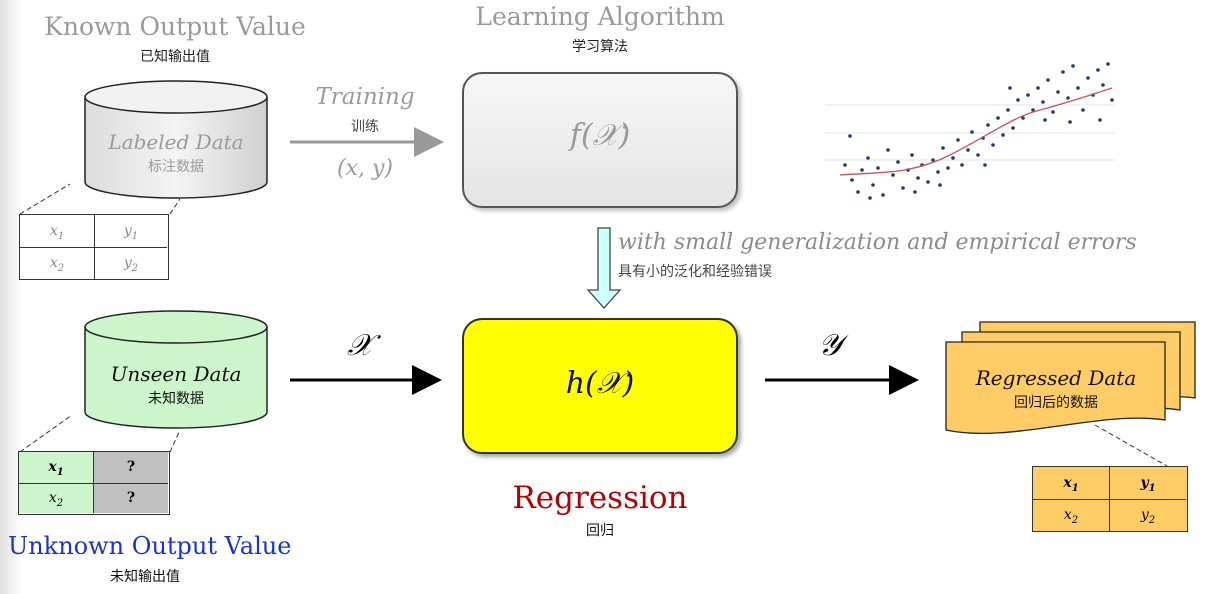 The height and width of the screenshot is (594, 1215). I want to click on labeled-dash-left, so click(45, 199).